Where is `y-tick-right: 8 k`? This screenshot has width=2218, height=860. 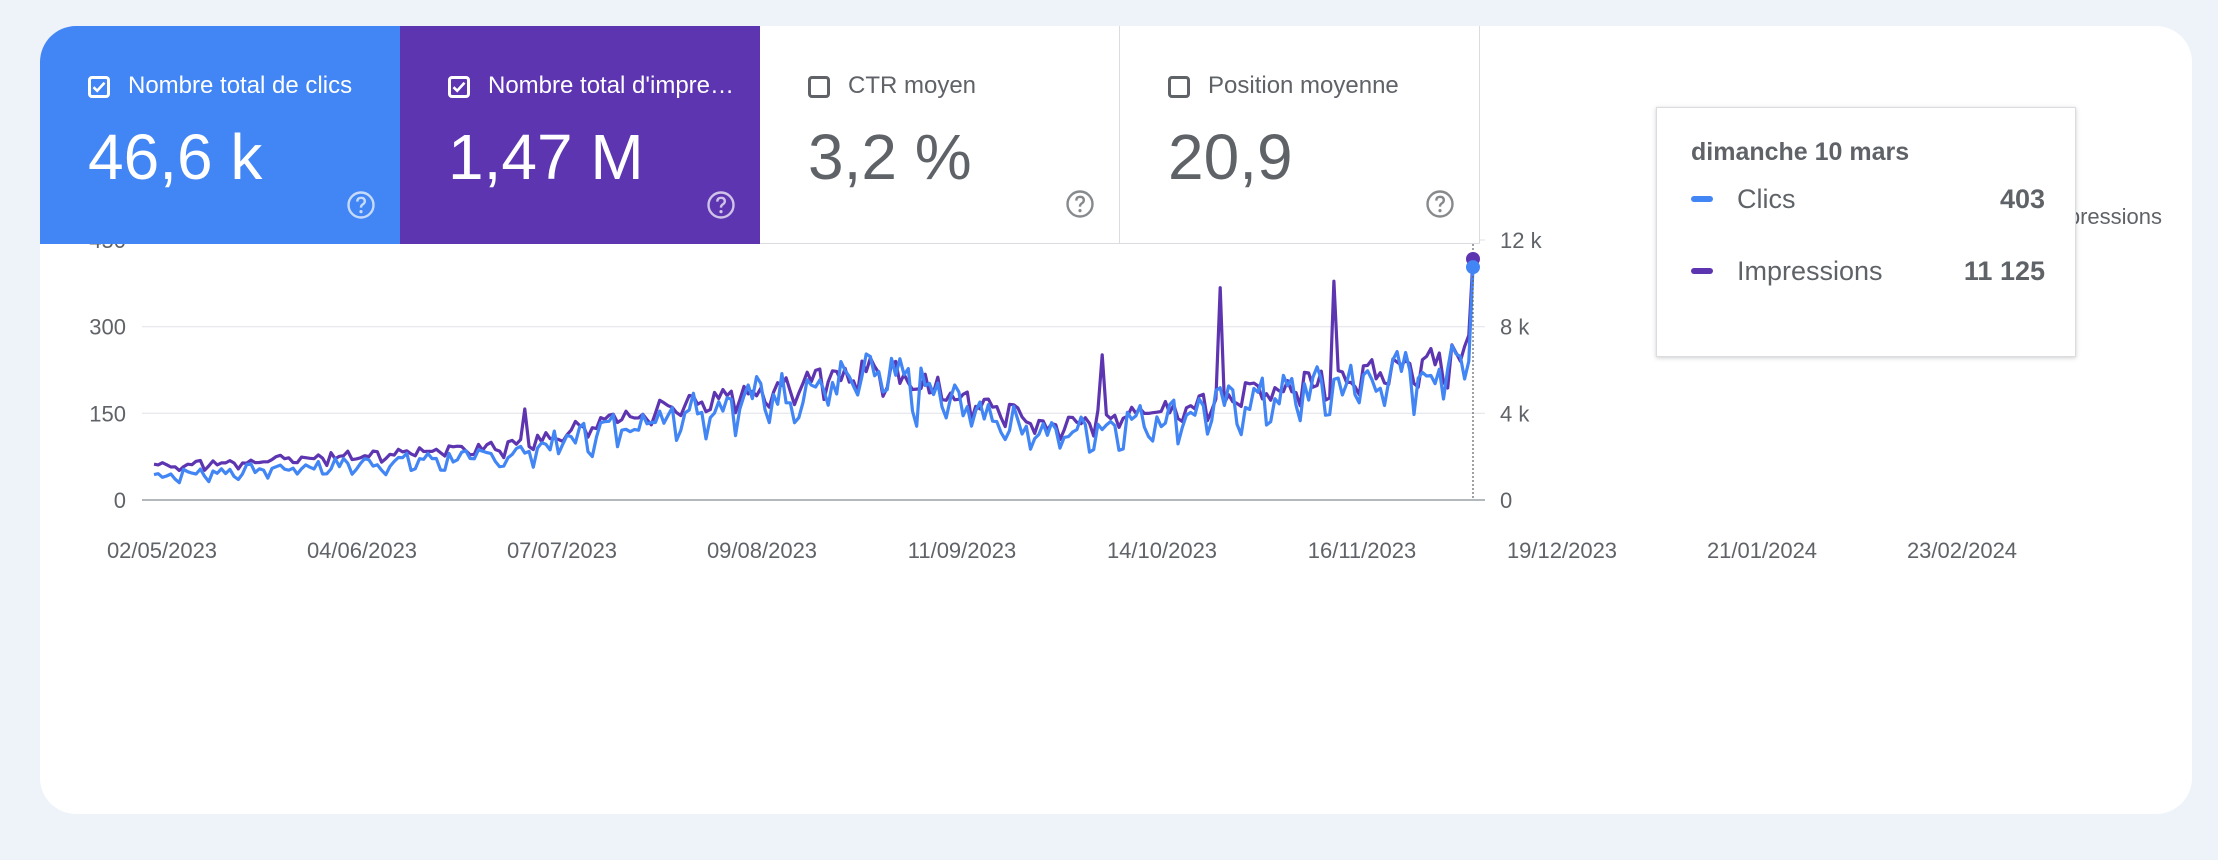
y-tick-right: 8 k is located at coordinates (1515, 327).